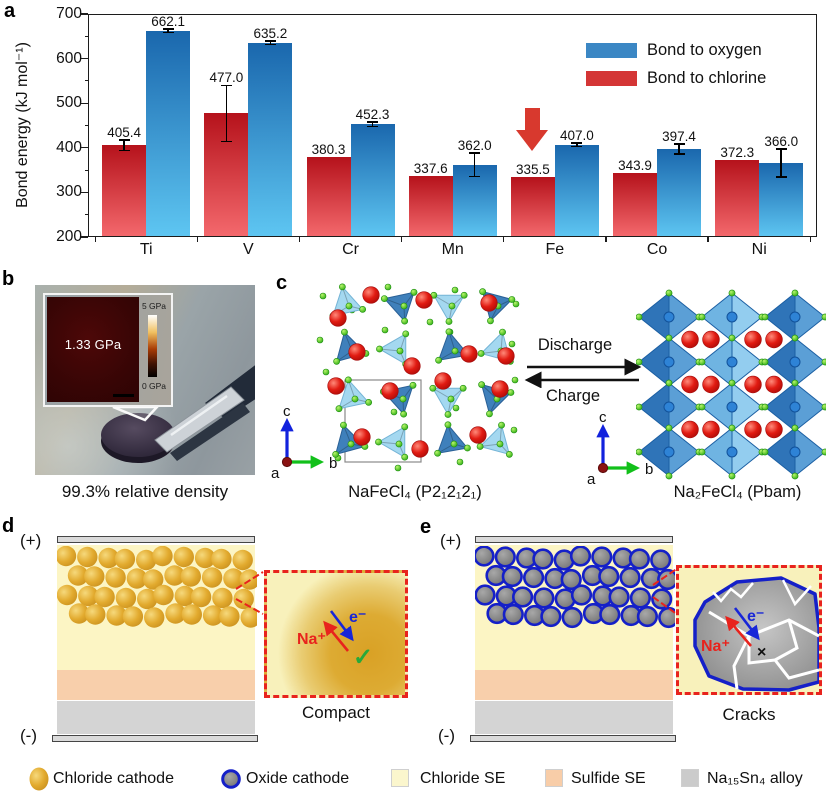  What do you see at coordinates (793, 362) in the screenshot?
I see `octahedron` at bounding box center [793, 362].